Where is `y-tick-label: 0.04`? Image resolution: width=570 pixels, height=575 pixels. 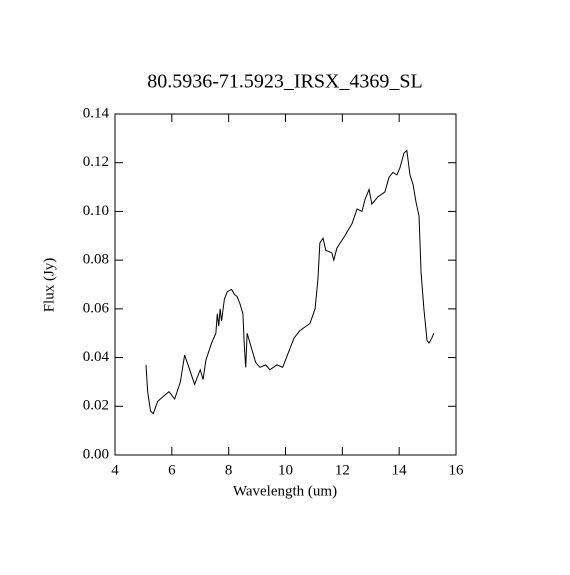 y-tick-label: 0.04 is located at coordinates (96, 357).